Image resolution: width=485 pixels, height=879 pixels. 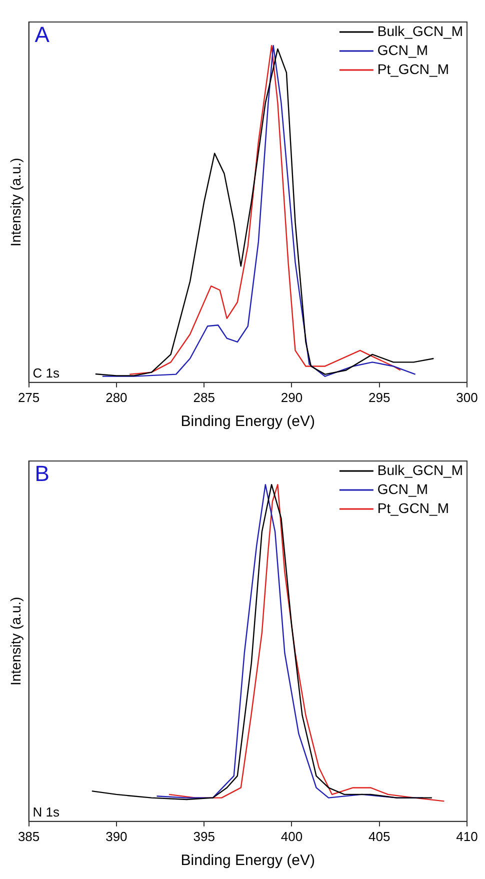 What do you see at coordinates (204, 836) in the screenshot?
I see `x-tick-label: 395` at bounding box center [204, 836].